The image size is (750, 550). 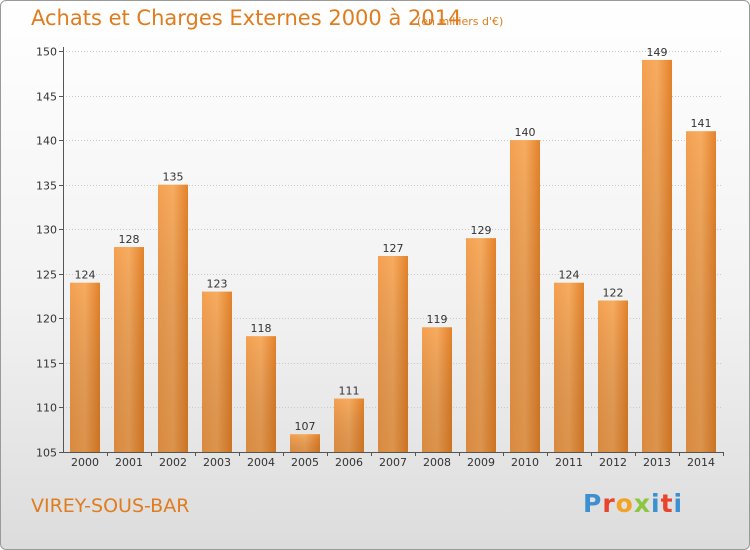 I want to click on y-tick-label: 120, so click(x=46, y=319).